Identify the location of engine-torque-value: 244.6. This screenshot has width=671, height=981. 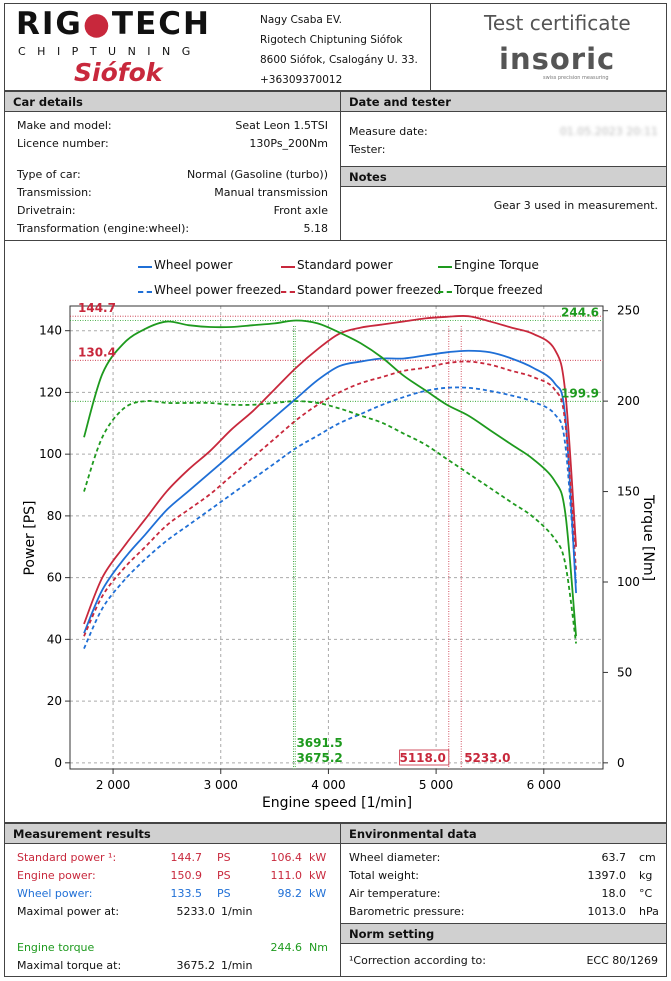
(286, 947).